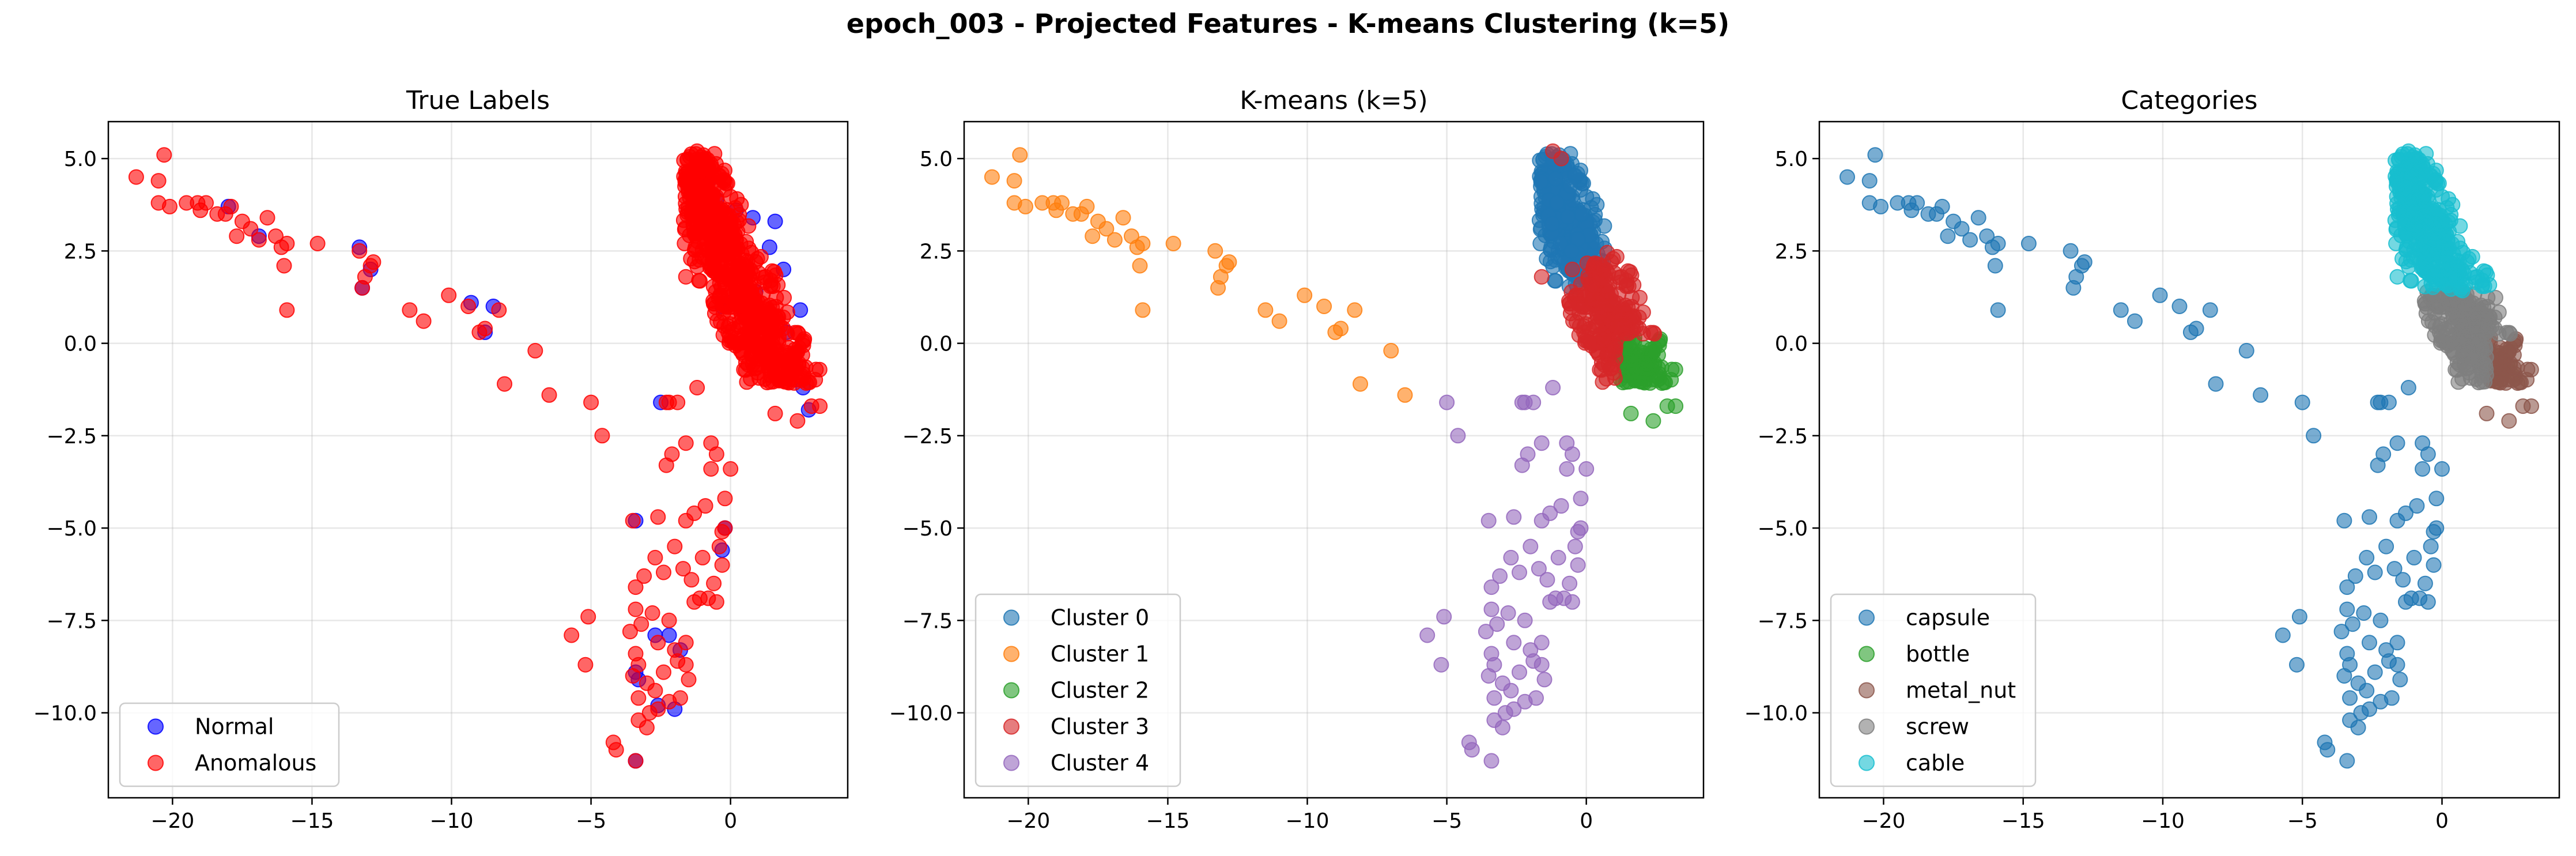 The width and height of the screenshot is (2576, 856). I want to click on panel-title: K-means (k=5), so click(1333, 100).